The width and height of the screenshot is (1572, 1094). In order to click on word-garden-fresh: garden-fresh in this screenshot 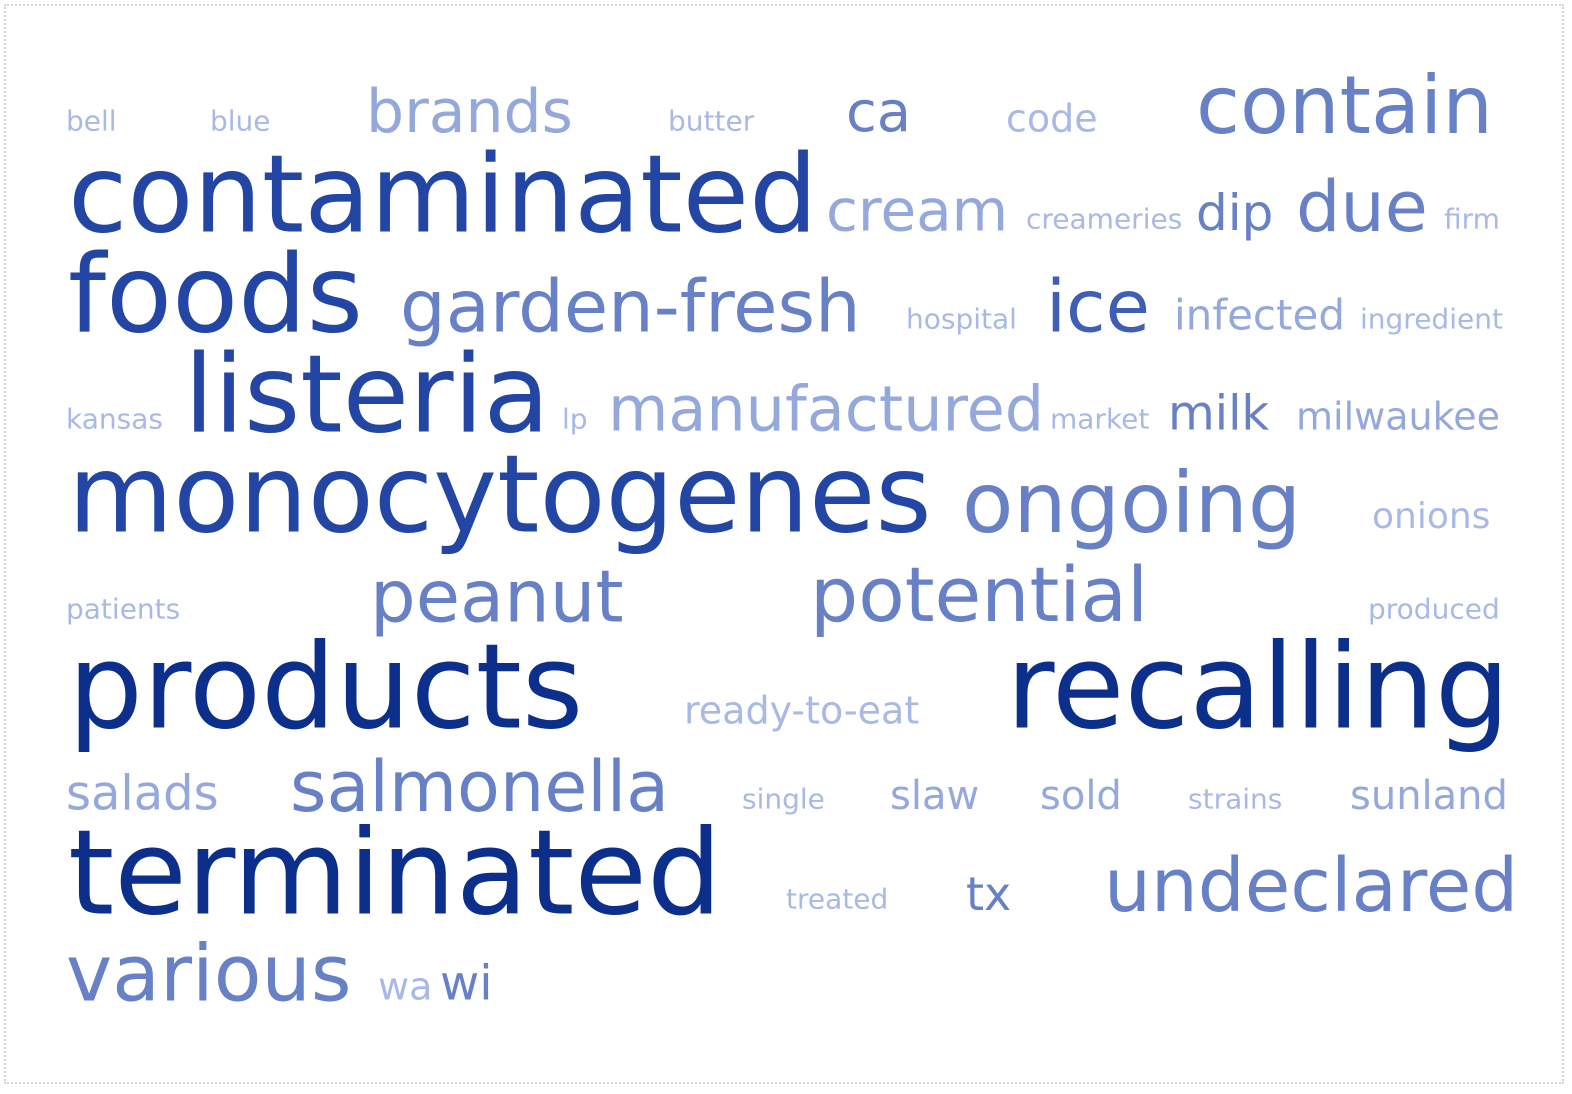, I will do `click(630, 306)`.